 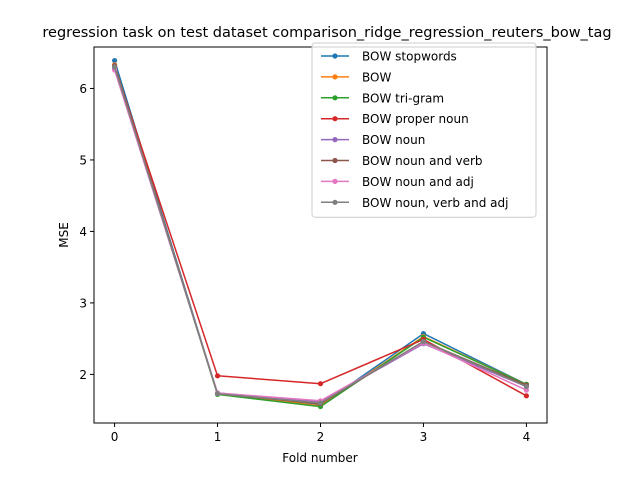 What do you see at coordinates (83, 303) in the screenshot?
I see `y-tick-label: 3` at bounding box center [83, 303].